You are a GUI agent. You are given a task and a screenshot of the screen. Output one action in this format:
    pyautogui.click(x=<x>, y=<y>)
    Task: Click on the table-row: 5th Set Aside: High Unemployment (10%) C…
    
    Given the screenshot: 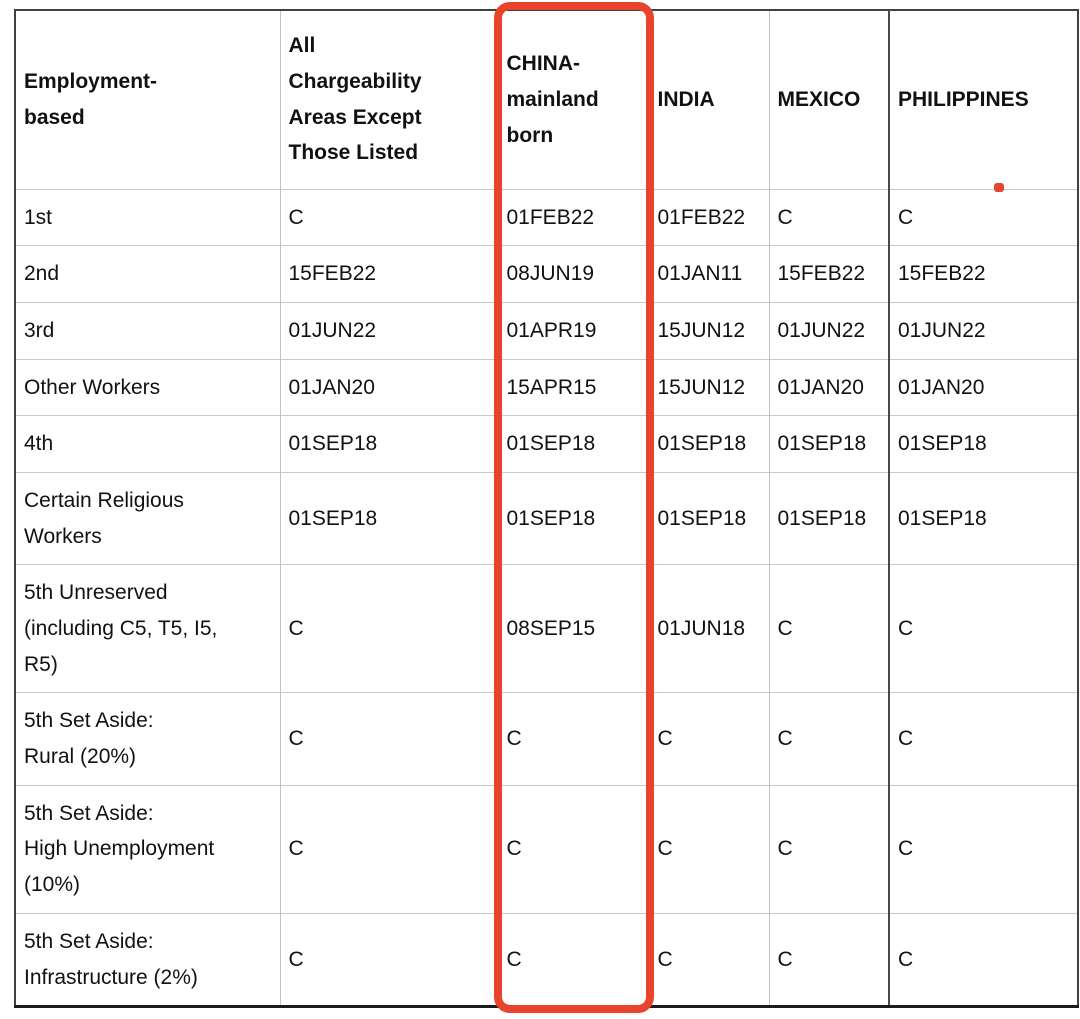 What is the action you would take?
    pyautogui.click(x=546, y=849)
    